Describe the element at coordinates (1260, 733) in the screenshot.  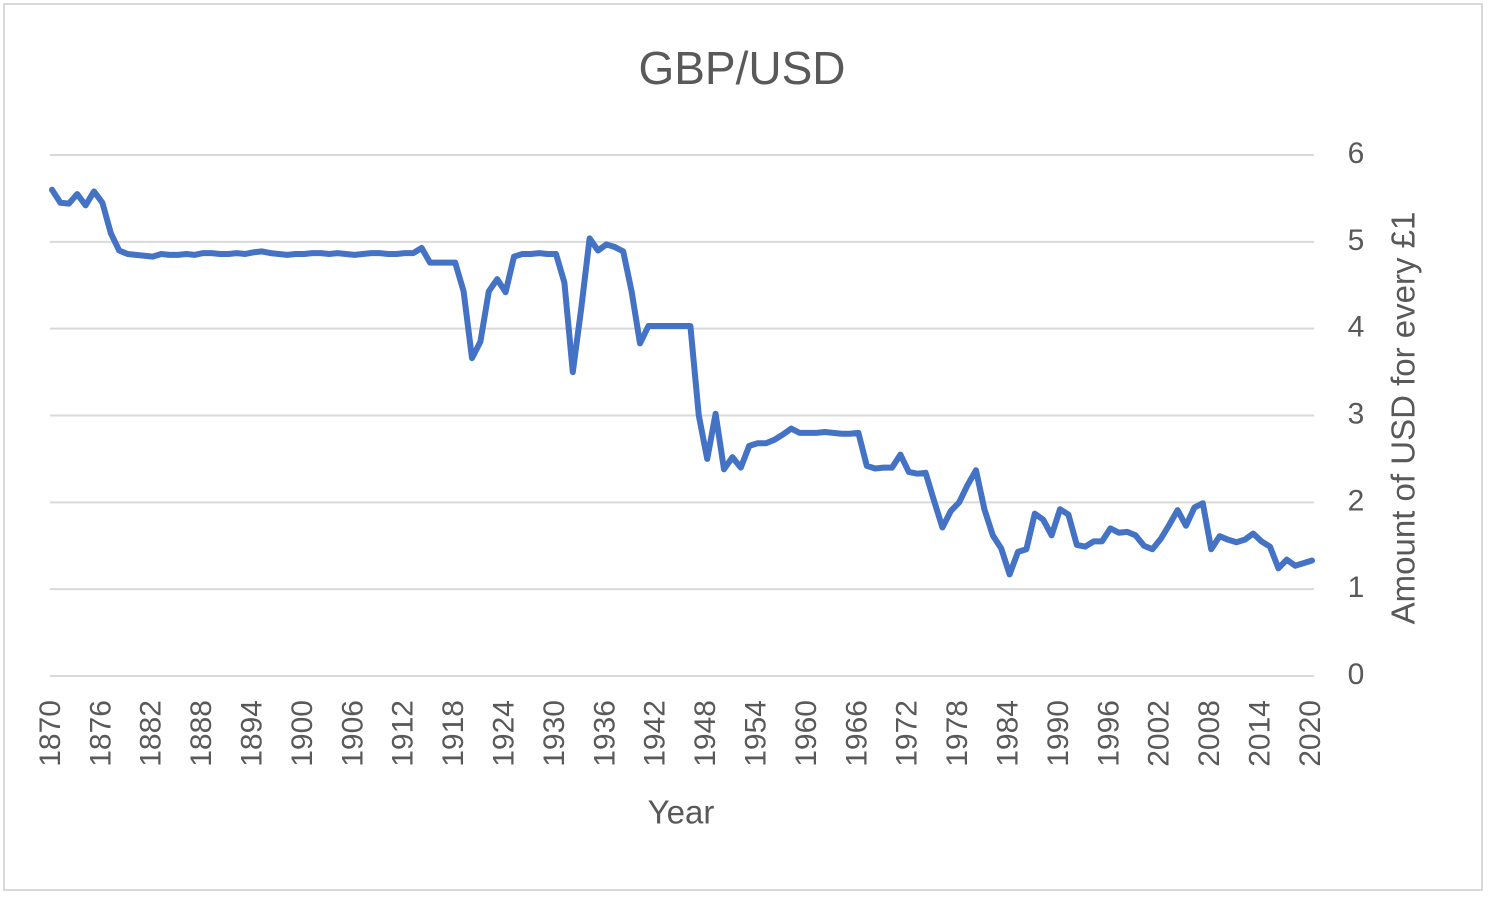
I see `x-tick-label: 2014` at that location.